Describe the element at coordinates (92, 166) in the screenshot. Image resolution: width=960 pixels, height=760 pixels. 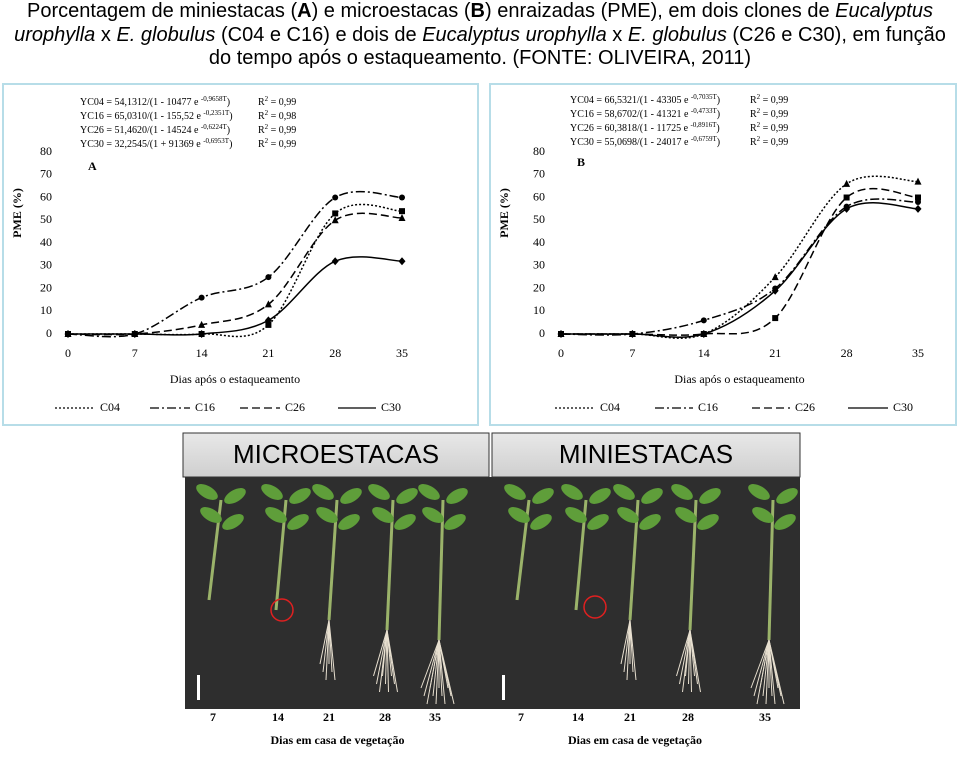
I see `panel-label: A` at that location.